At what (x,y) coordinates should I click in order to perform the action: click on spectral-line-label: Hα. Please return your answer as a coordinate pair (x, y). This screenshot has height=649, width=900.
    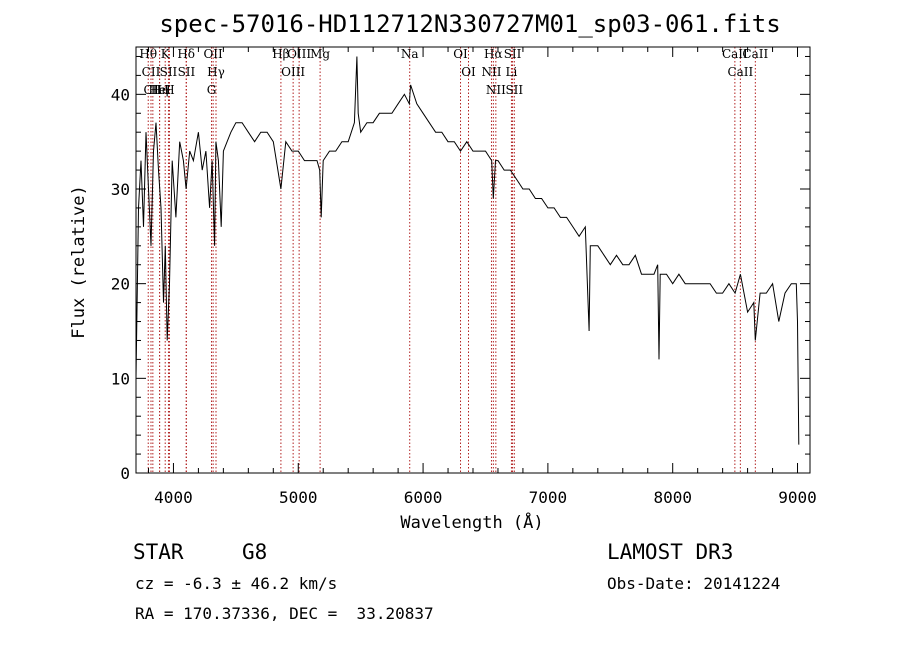
    Looking at the image, I should click on (493, 54).